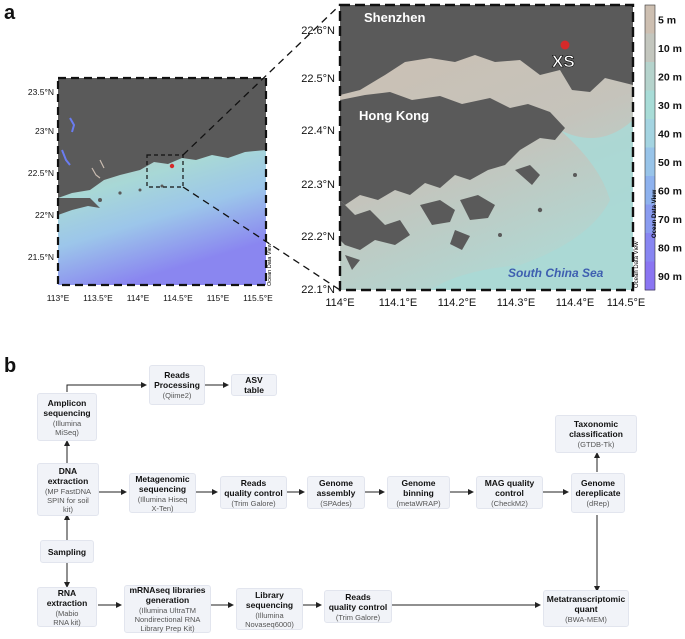 The image size is (685, 639). I want to click on flow-box-mag-qc: MAG quality control (CheckM2), so click(509, 492).